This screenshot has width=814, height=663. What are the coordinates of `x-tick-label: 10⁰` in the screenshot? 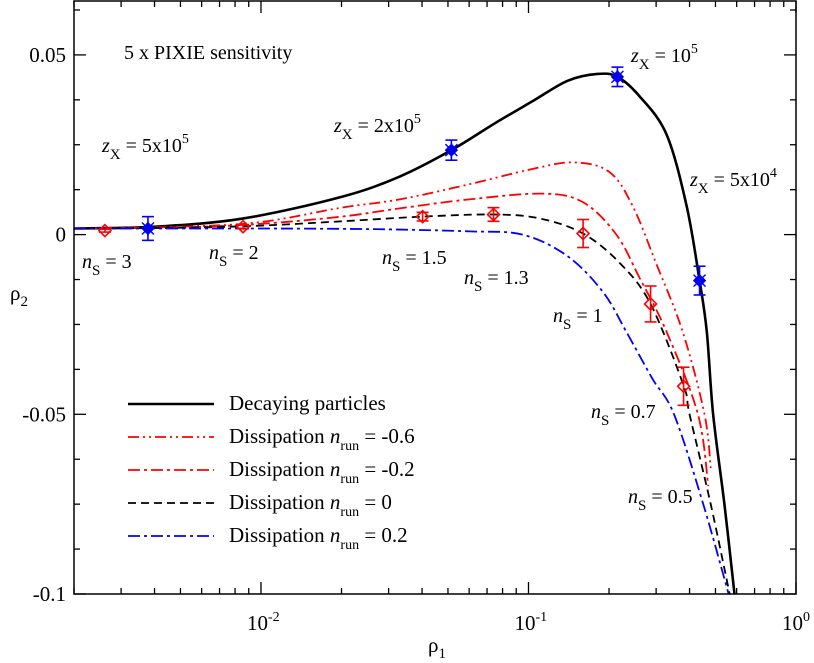 It's located at (796, 622).